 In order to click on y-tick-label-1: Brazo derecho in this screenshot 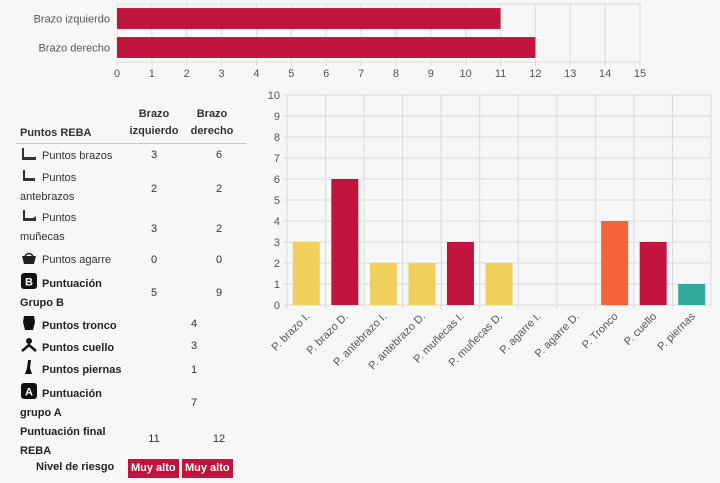, I will do `click(74, 49)`.